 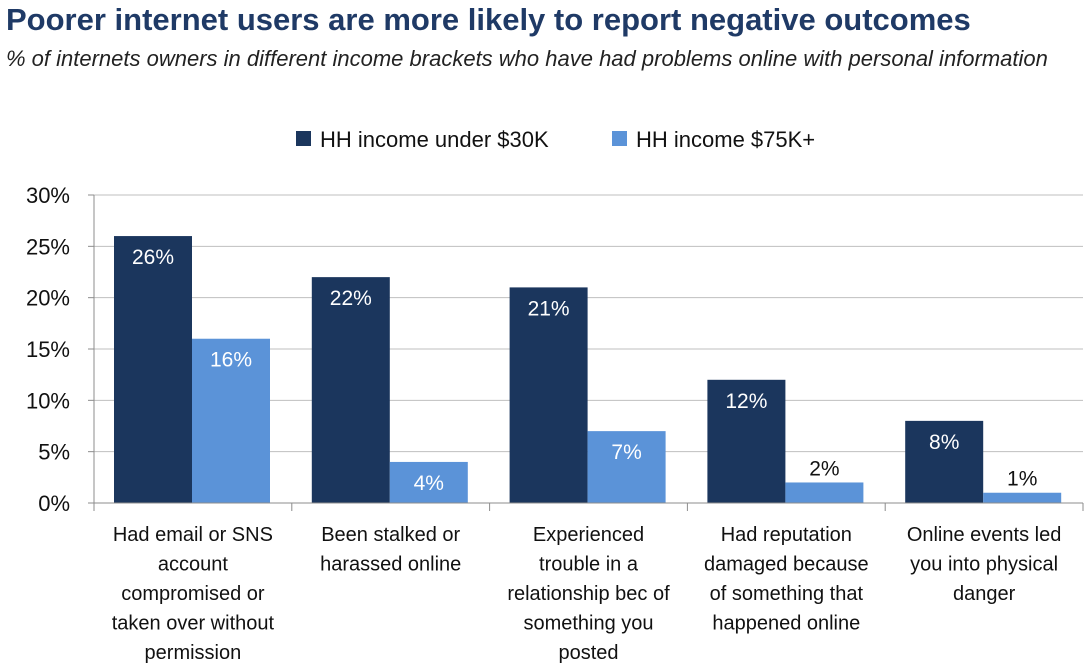 I want to click on y-tick-label: 10%, so click(x=48, y=400).